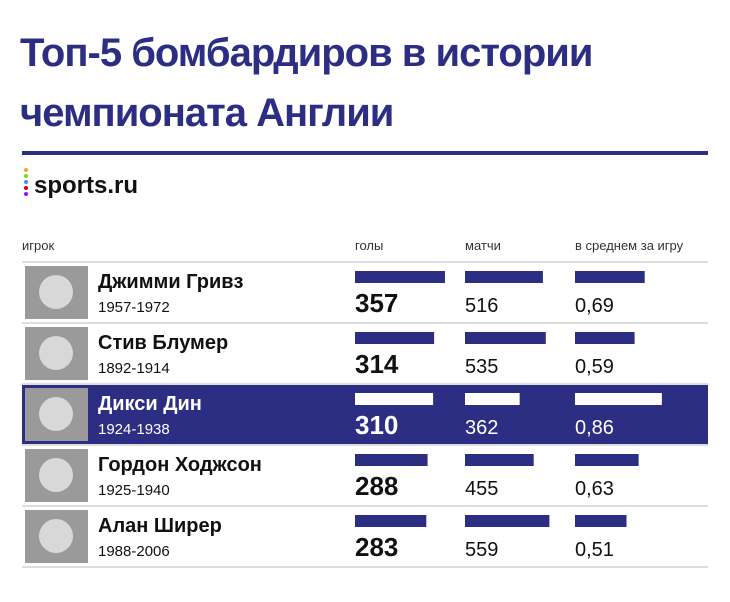  I want to click on matches-value: 455, so click(481, 489).